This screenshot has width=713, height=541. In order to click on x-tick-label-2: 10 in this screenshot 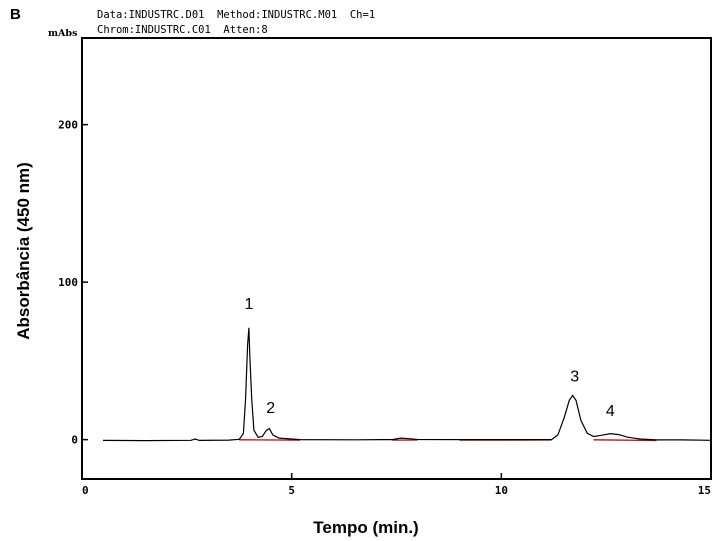, I will do `click(501, 490)`.